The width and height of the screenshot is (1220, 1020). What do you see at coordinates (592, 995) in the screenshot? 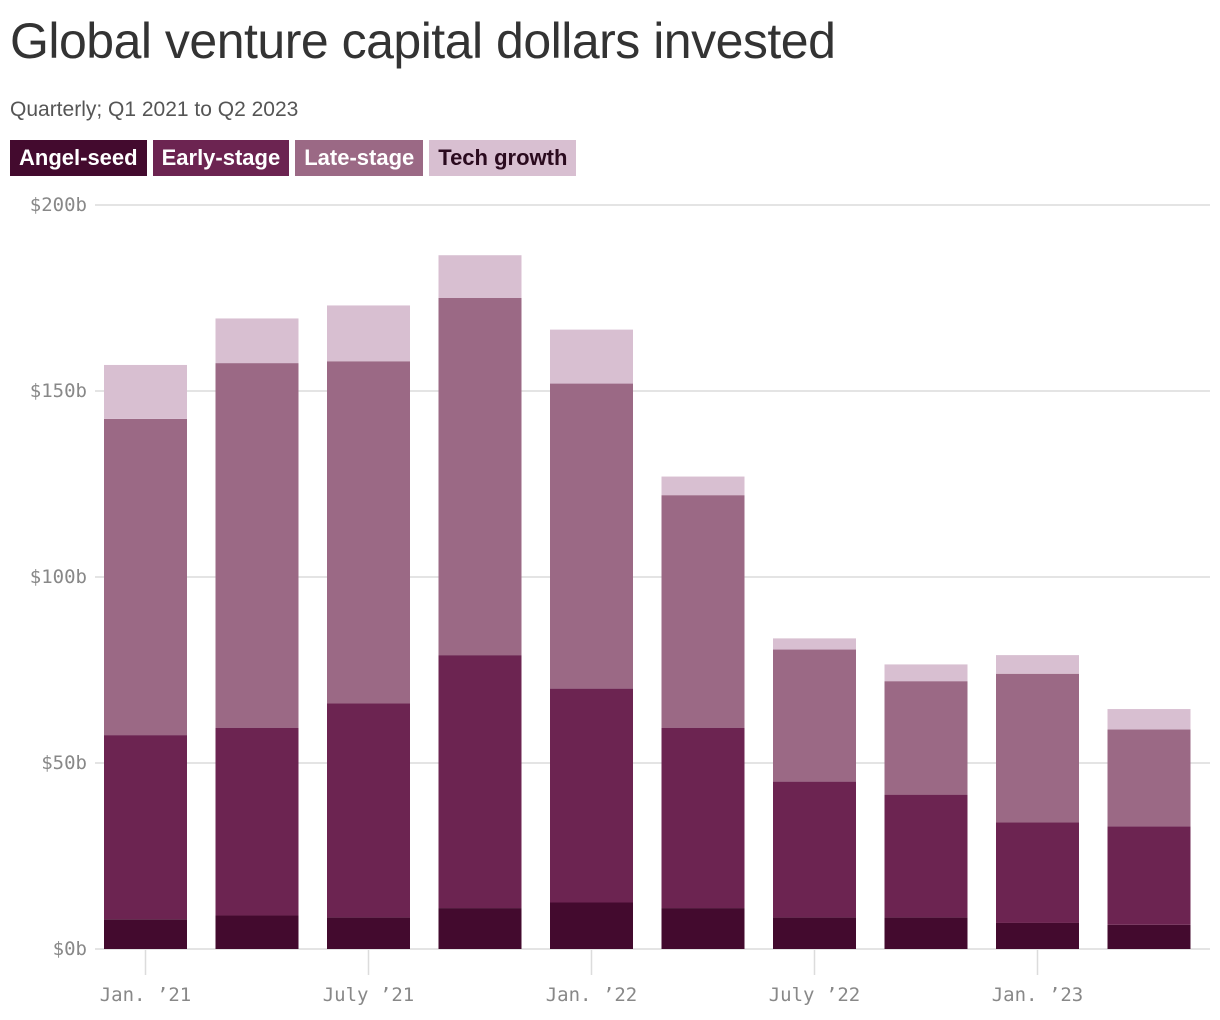
I see `x-tick-label: Jan. ’22` at bounding box center [592, 995].